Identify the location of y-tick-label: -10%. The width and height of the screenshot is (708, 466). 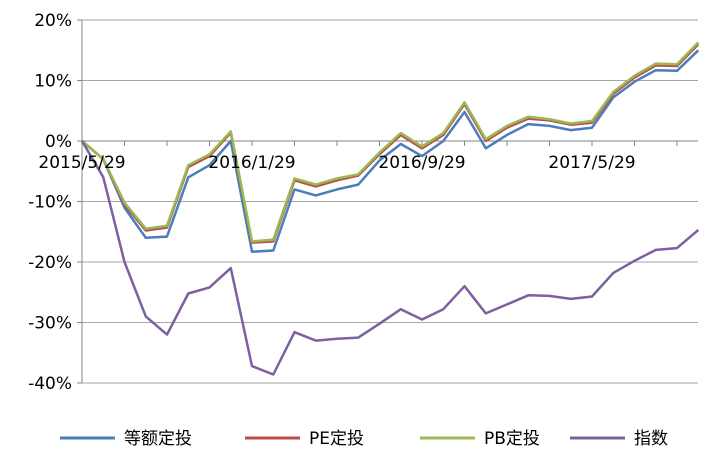
(50, 203).